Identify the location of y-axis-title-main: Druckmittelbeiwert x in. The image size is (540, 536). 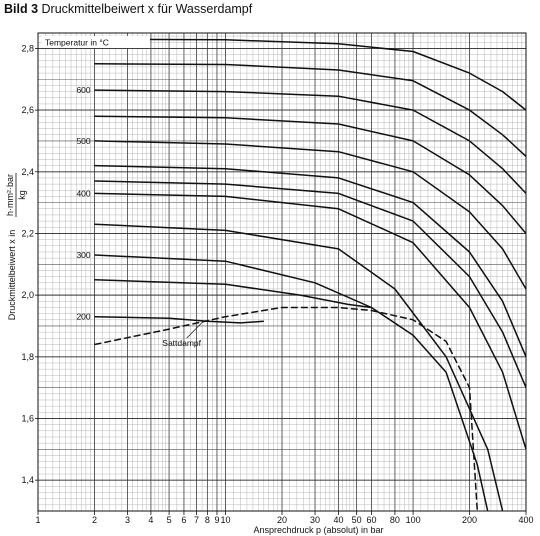
(12, 275).